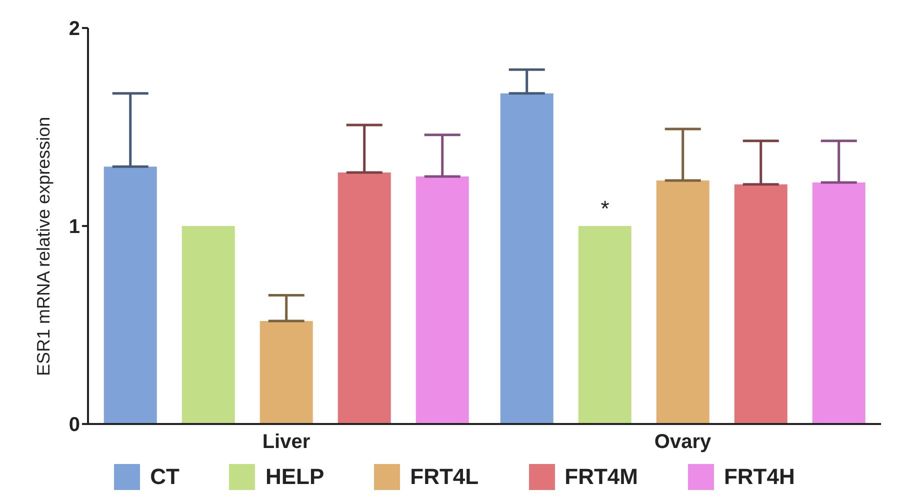 The height and width of the screenshot is (498, 909). What do you see at coordinates (74, 29) in the screenshot?
I see `y-tick-label: 2` at bounding box center [74, 29].